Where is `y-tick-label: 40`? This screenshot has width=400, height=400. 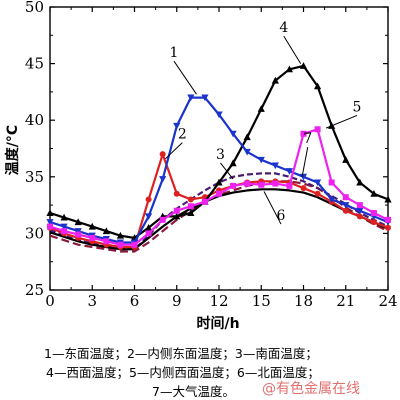 y-tick-label: 40 is located at coordinates (34, 120).